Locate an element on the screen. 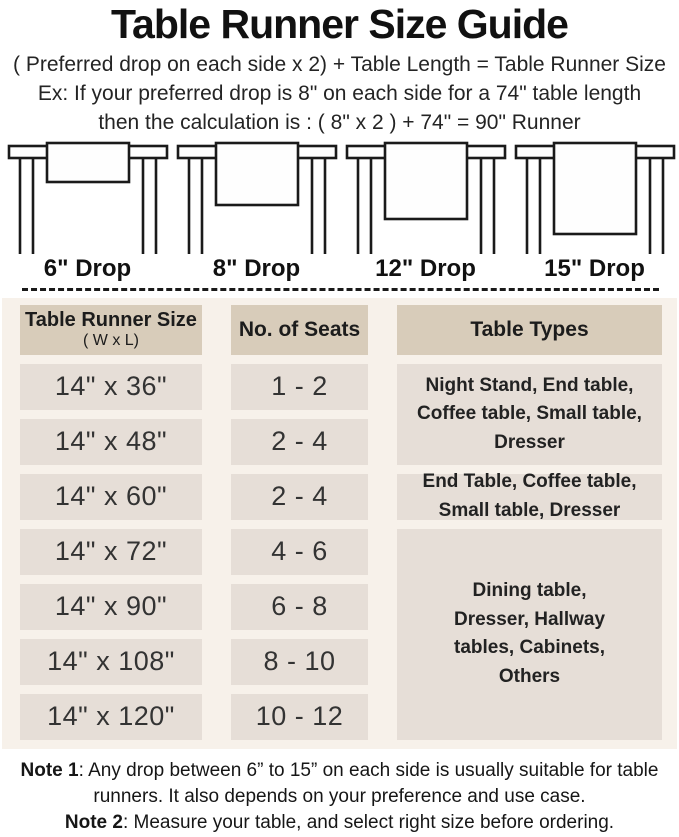 The height and width of the screenshot is (837, 679). seats-cell: 10 - 12 is located at coordinates (299, 716).